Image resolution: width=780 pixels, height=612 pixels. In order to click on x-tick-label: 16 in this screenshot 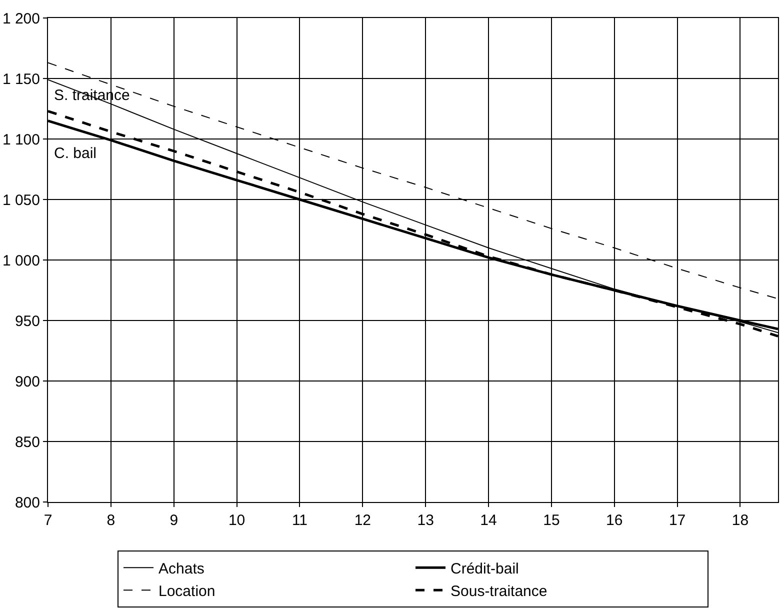, I will do `click(614, 520)`.